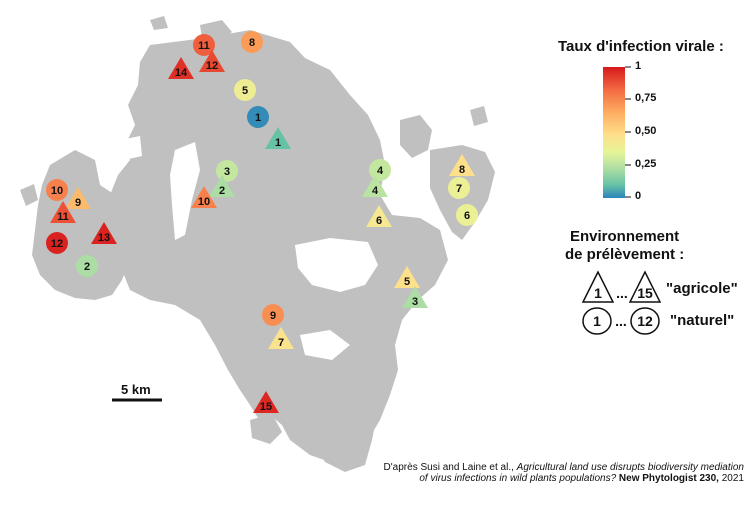  I want to click on nat-legend-last-number: 12, so click(645, 321).